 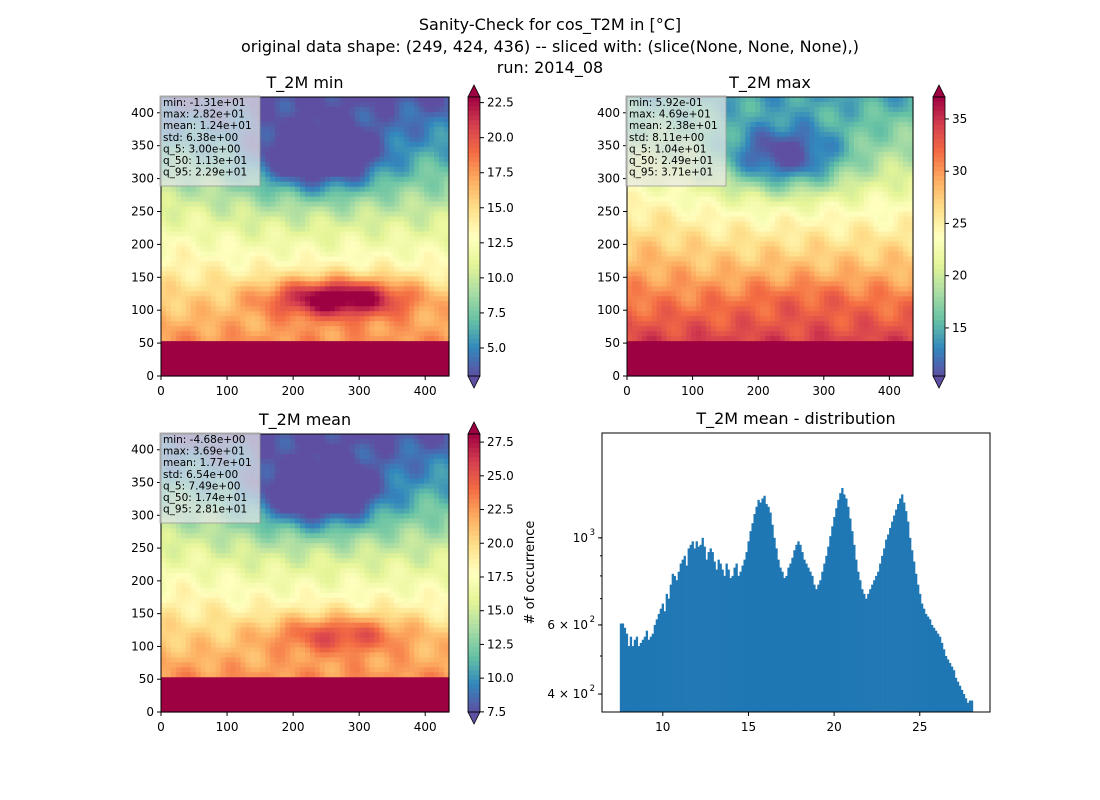 What do you see at coordinates (474, 276) in the screenshot?
I see `colorbar-segment` at bounding box center [474, 276].